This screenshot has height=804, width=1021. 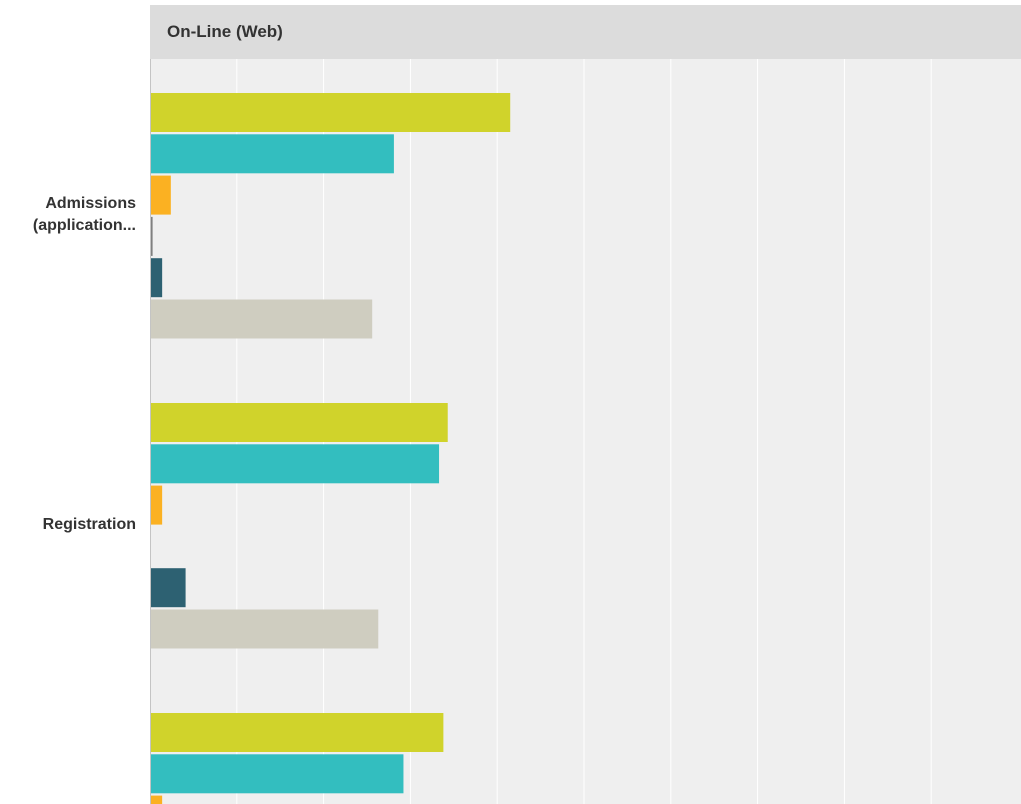 What do you see at coordinates (90, 203) in the screenshot?
I see `category-label-line: Admissions` at bounding box center [90, 203].